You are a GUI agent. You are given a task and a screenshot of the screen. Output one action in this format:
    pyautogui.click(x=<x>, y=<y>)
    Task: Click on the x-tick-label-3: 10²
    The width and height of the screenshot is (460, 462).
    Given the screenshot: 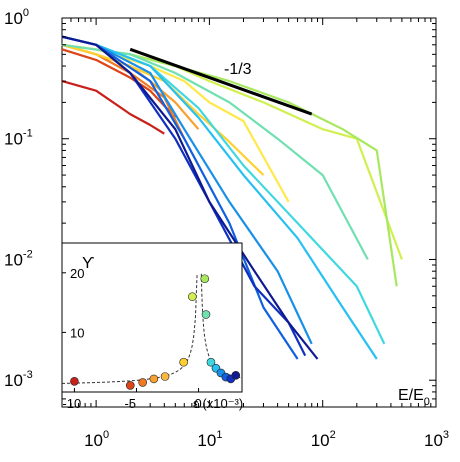 What is the action you would take?
    pyautogui.click(x=323, y=439)
    